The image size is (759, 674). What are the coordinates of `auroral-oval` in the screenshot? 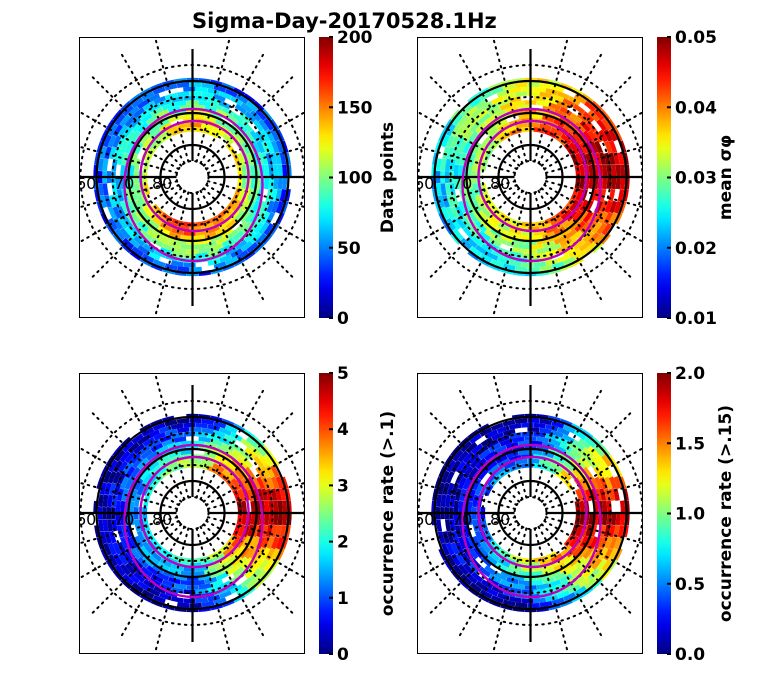 It's located at (531, 185).